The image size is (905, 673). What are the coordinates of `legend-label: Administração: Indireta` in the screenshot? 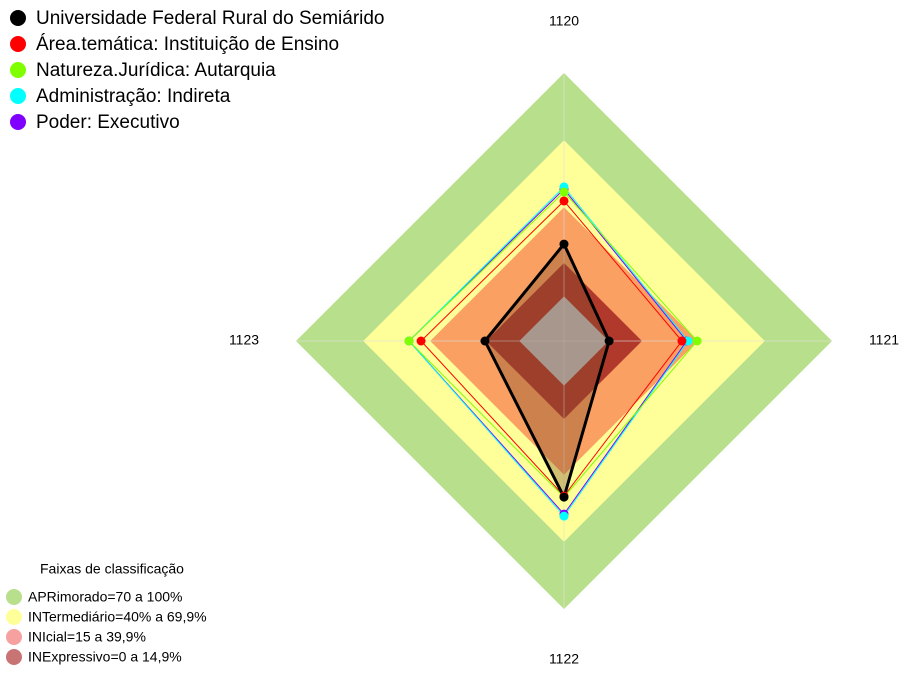 It's located at (133, 96).